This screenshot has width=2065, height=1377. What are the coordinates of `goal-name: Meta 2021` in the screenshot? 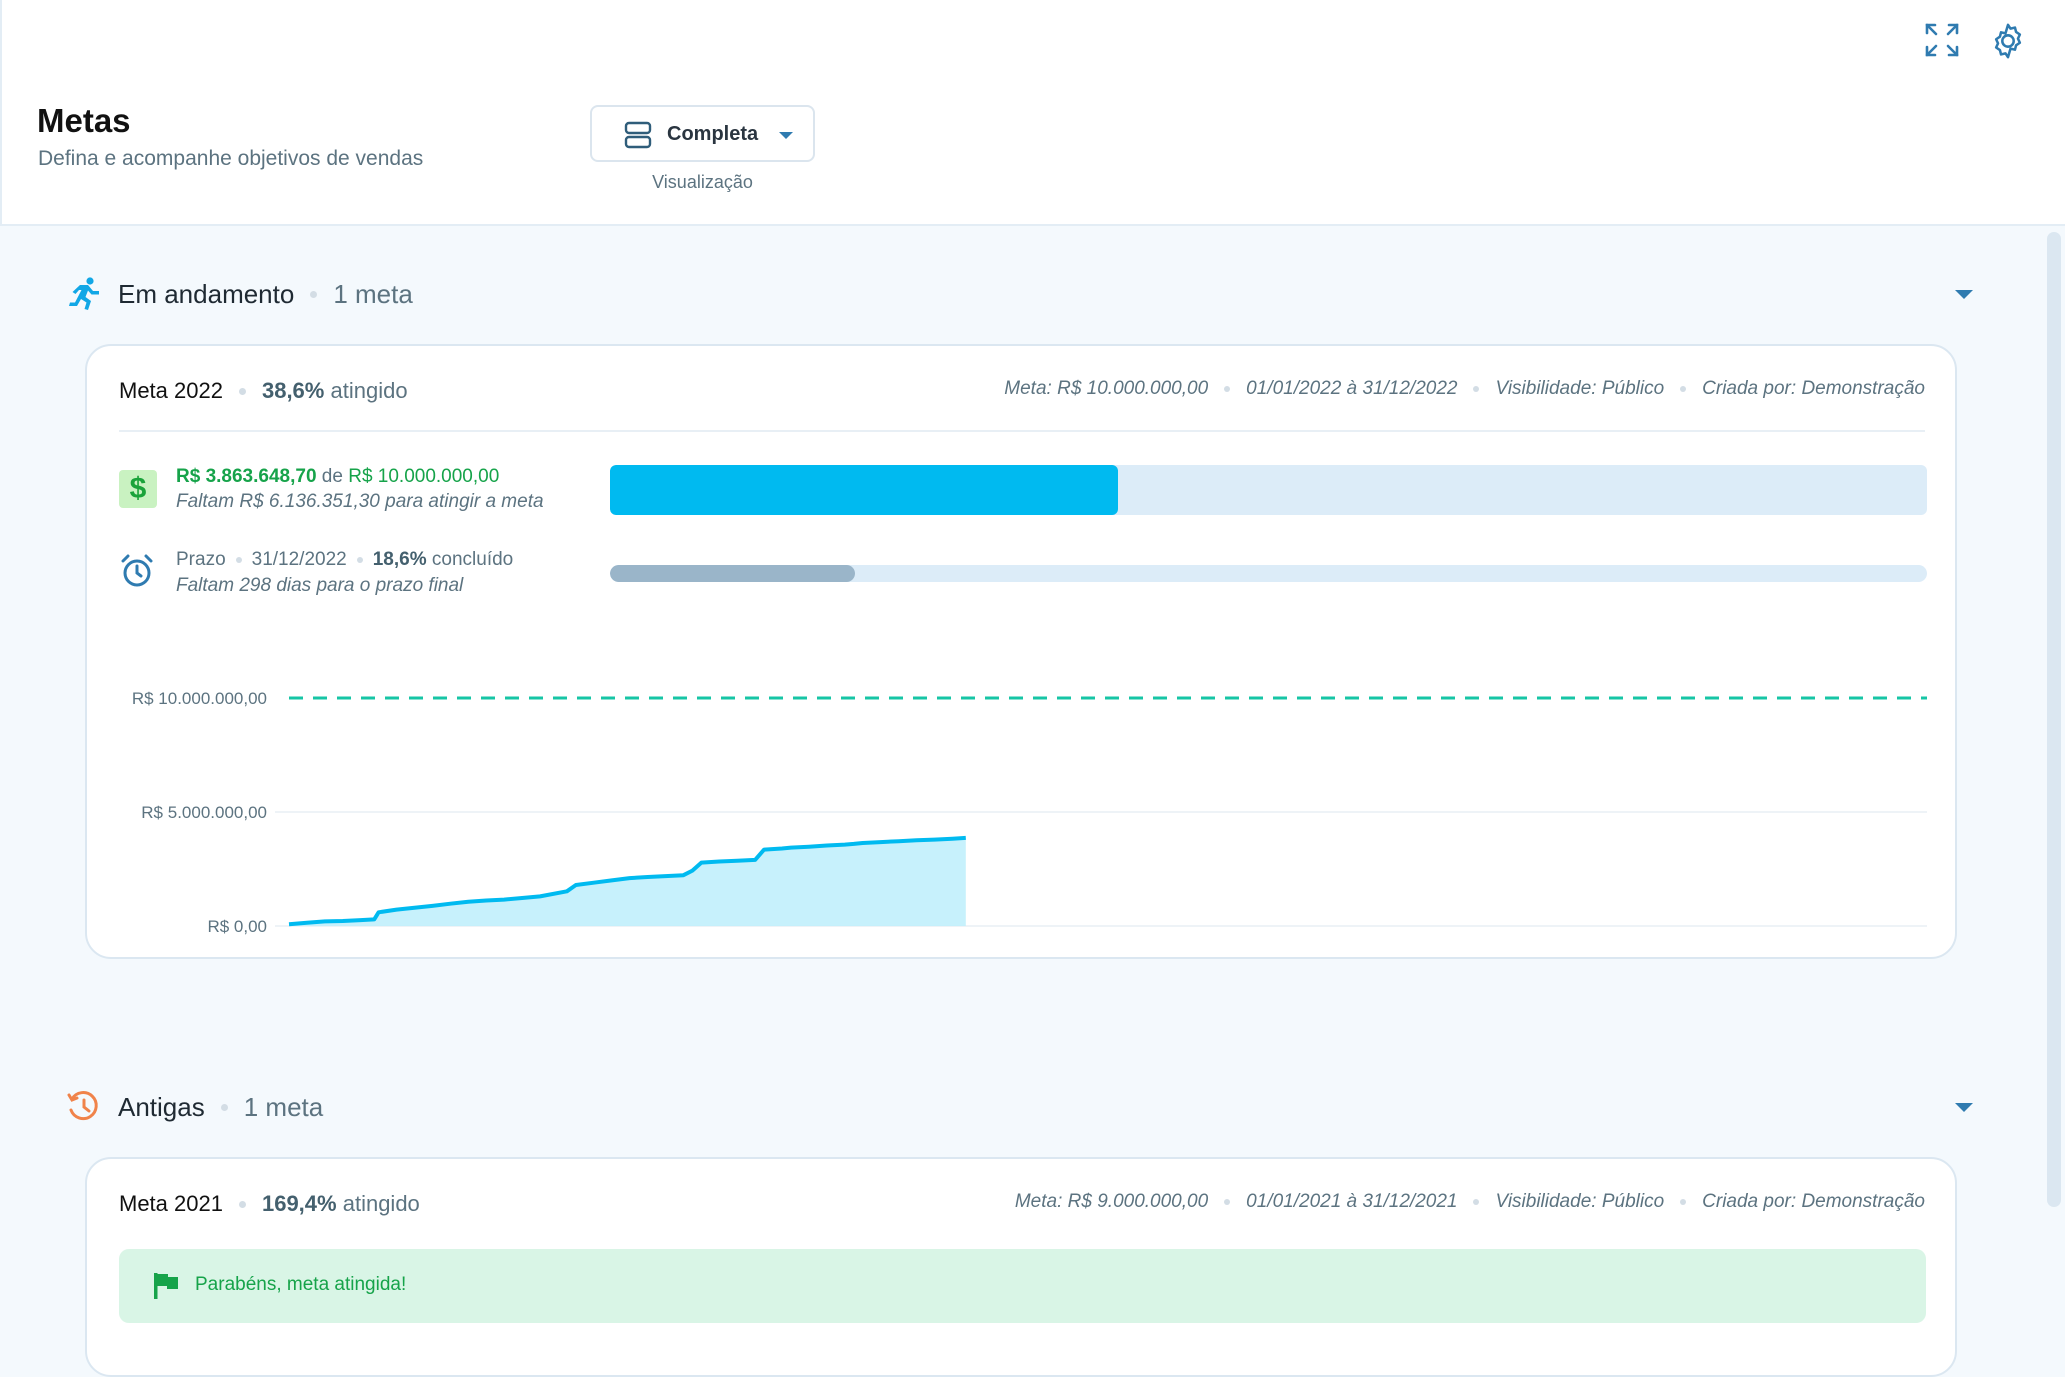 It's located at (171, 1203).